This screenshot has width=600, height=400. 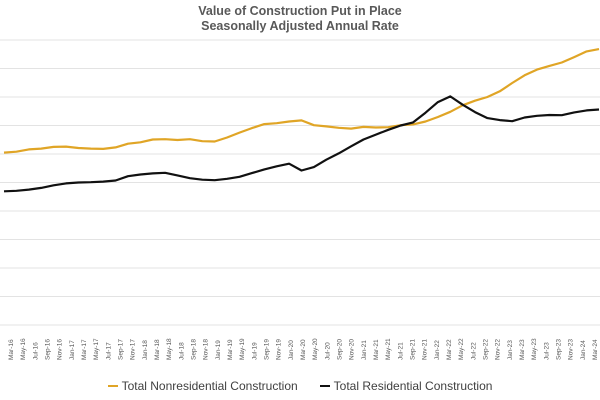 I want to click on legend-item-residential: Total Residential Construction, so click(x=406, y=386).